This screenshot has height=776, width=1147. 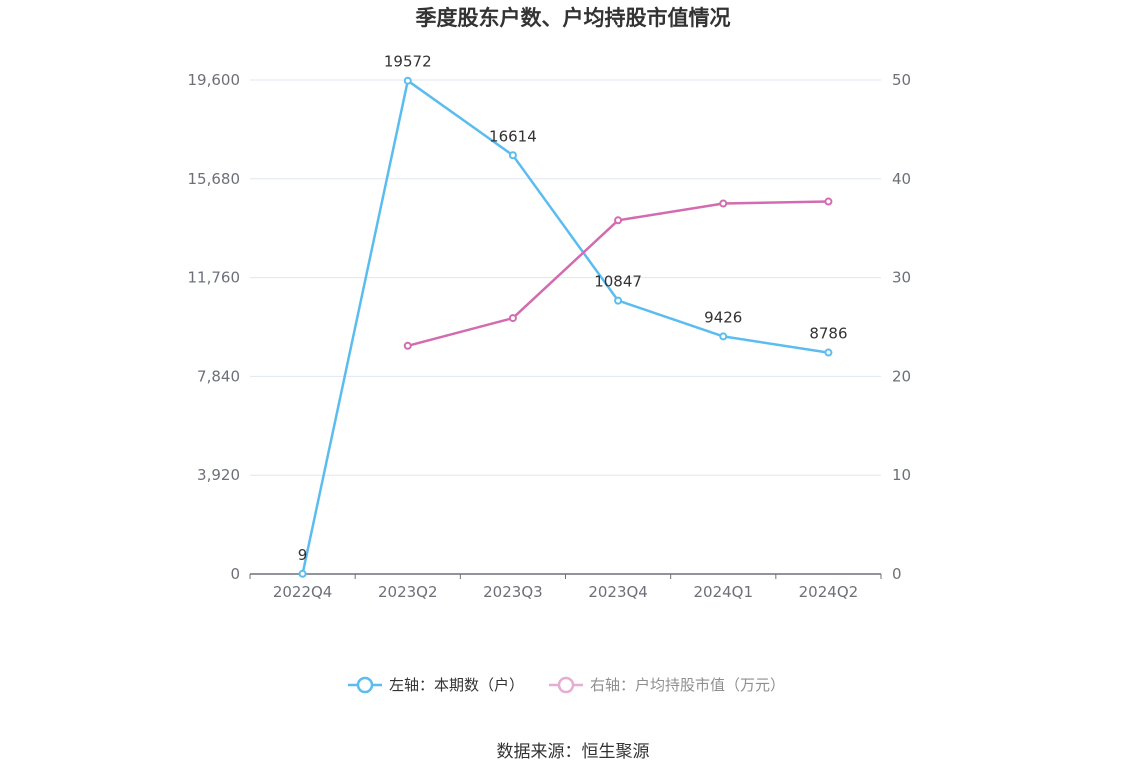 What do you see at coordinates (901, 179) in the screenshot?
I see `right-axis-tick-label: 40` at bounding box center [901, 179].